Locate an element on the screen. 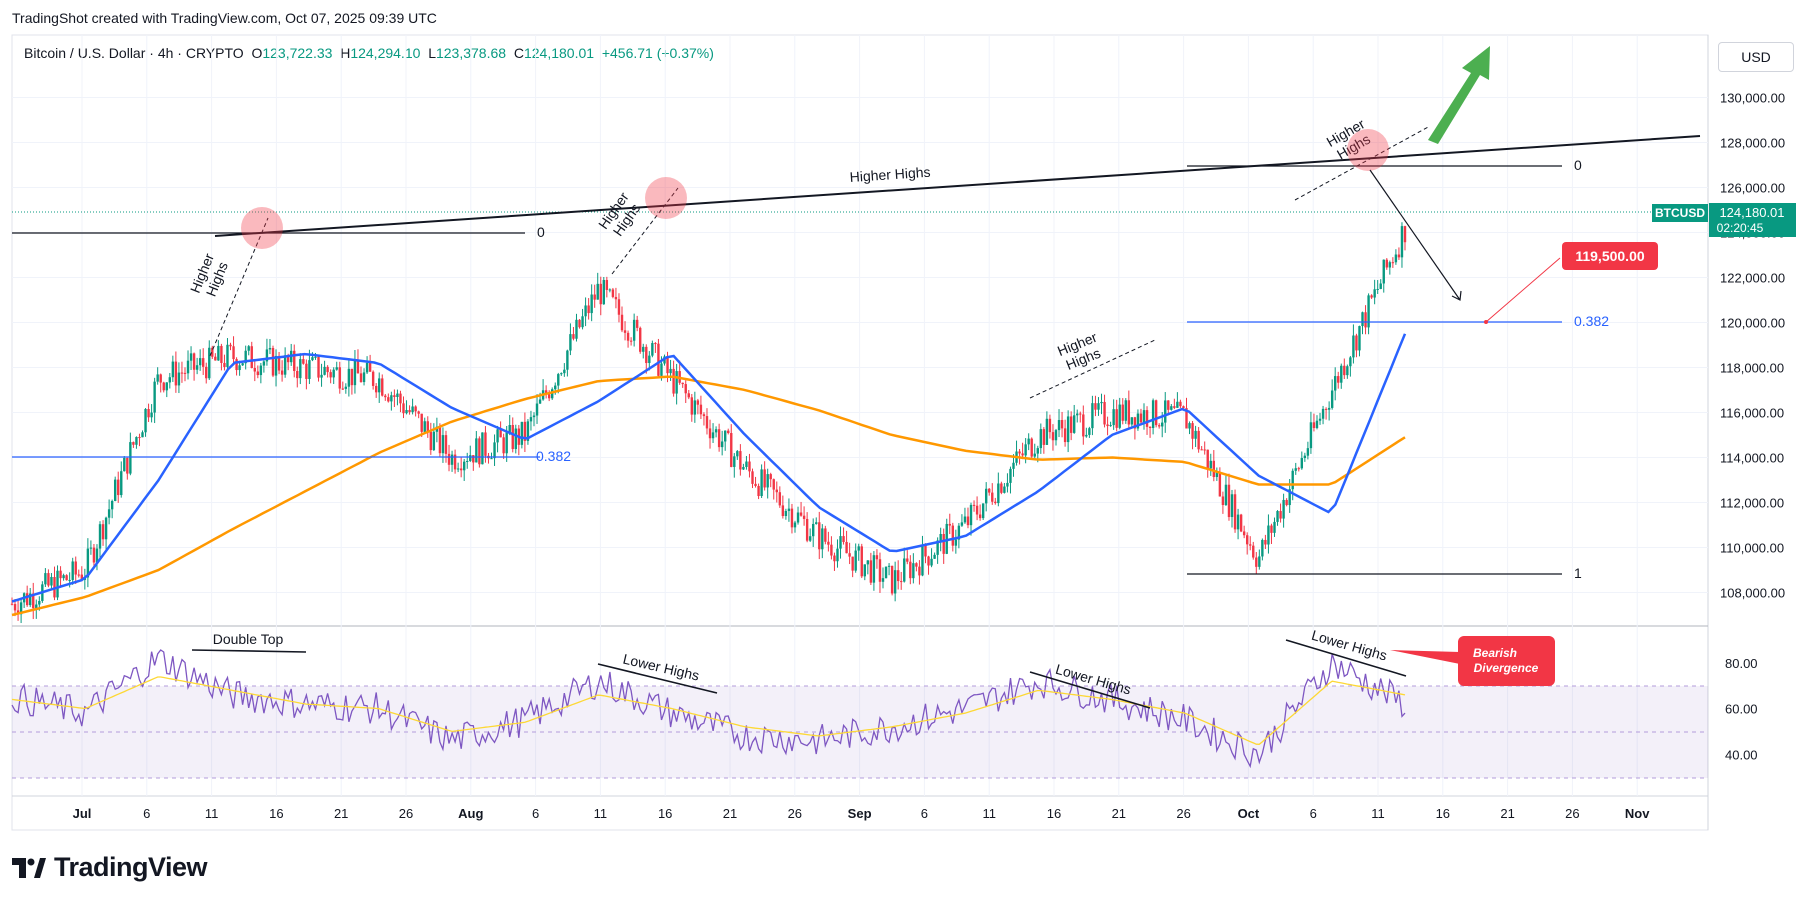  symbol-title: Bitcoin / U.S. Dollar · 4h · CRYPTO is located at coordinates (134, 53).